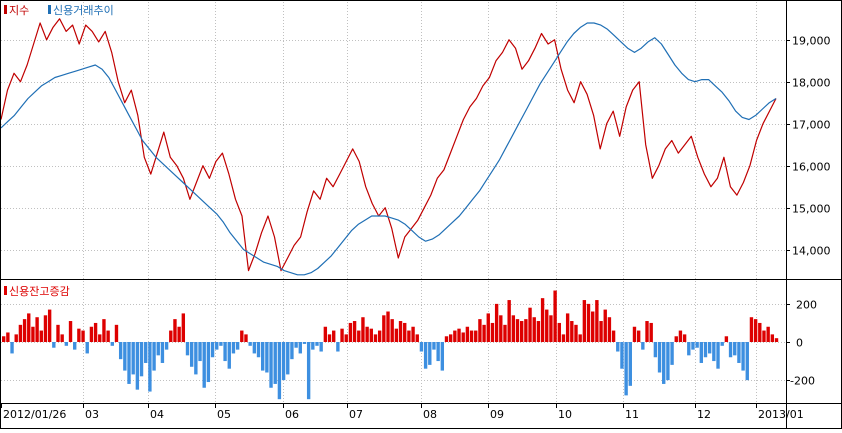 The height and width of the screenshot is (433, 842). What do you see at coordinates (19, 10) in the screenshot?
I see `legend-label-index: 지수` at bounding box center [19, 10].